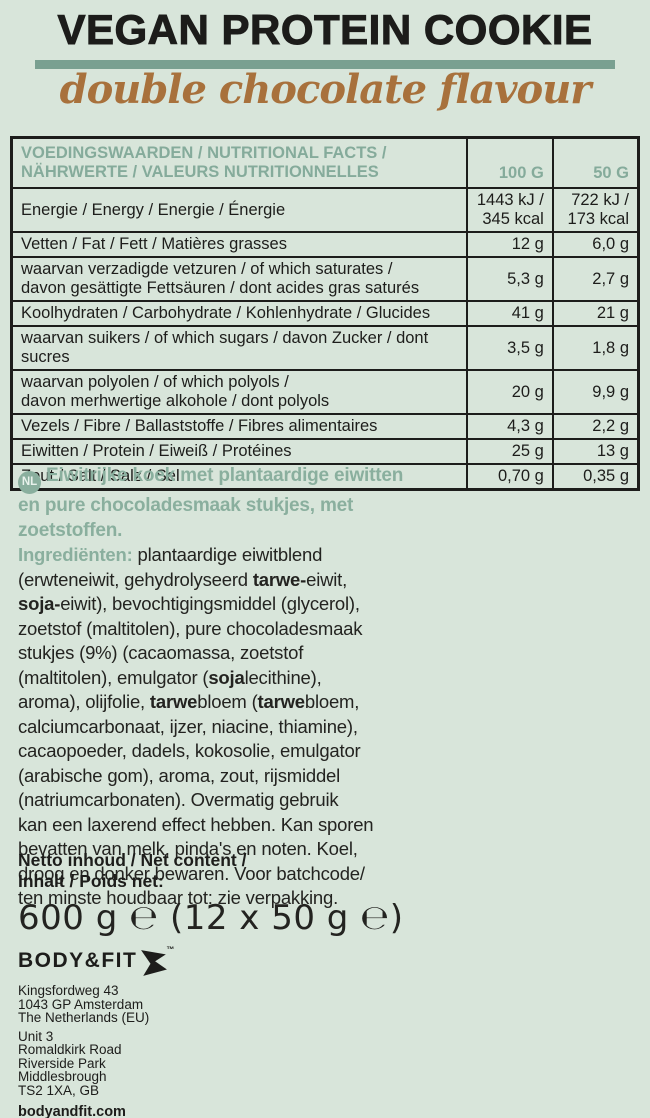 The width and height of the screenshot is (650, 1118). Describe the element at coordinates (70, 1049) in the screenshot. I see `address-line: Romaldkirk Road` at that location.